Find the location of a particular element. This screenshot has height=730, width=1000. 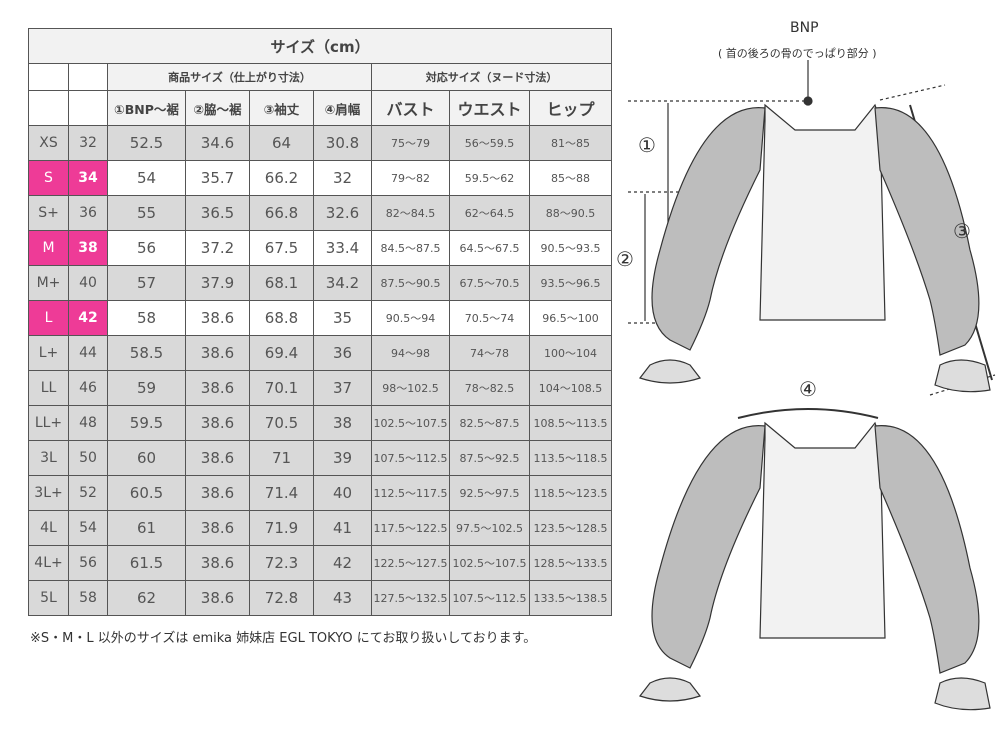

value-cell: 68.1 is located at coordinates (281, 283).